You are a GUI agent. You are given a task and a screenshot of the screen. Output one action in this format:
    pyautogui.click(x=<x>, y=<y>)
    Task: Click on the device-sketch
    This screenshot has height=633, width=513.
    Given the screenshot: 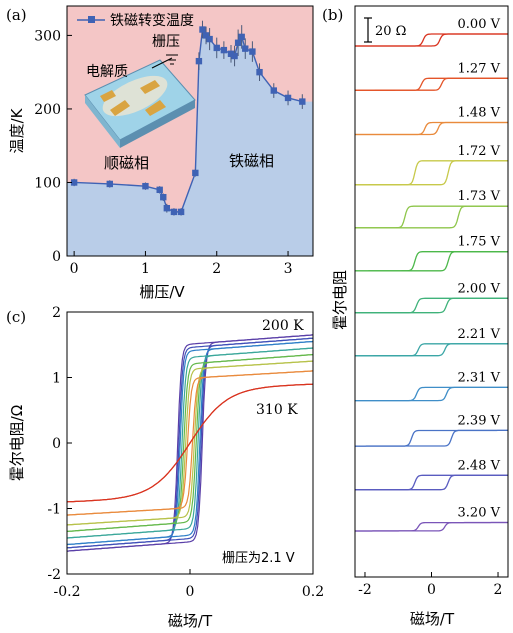 What is the action you would take?
    pyautogui.click(x=140, y=101)
    